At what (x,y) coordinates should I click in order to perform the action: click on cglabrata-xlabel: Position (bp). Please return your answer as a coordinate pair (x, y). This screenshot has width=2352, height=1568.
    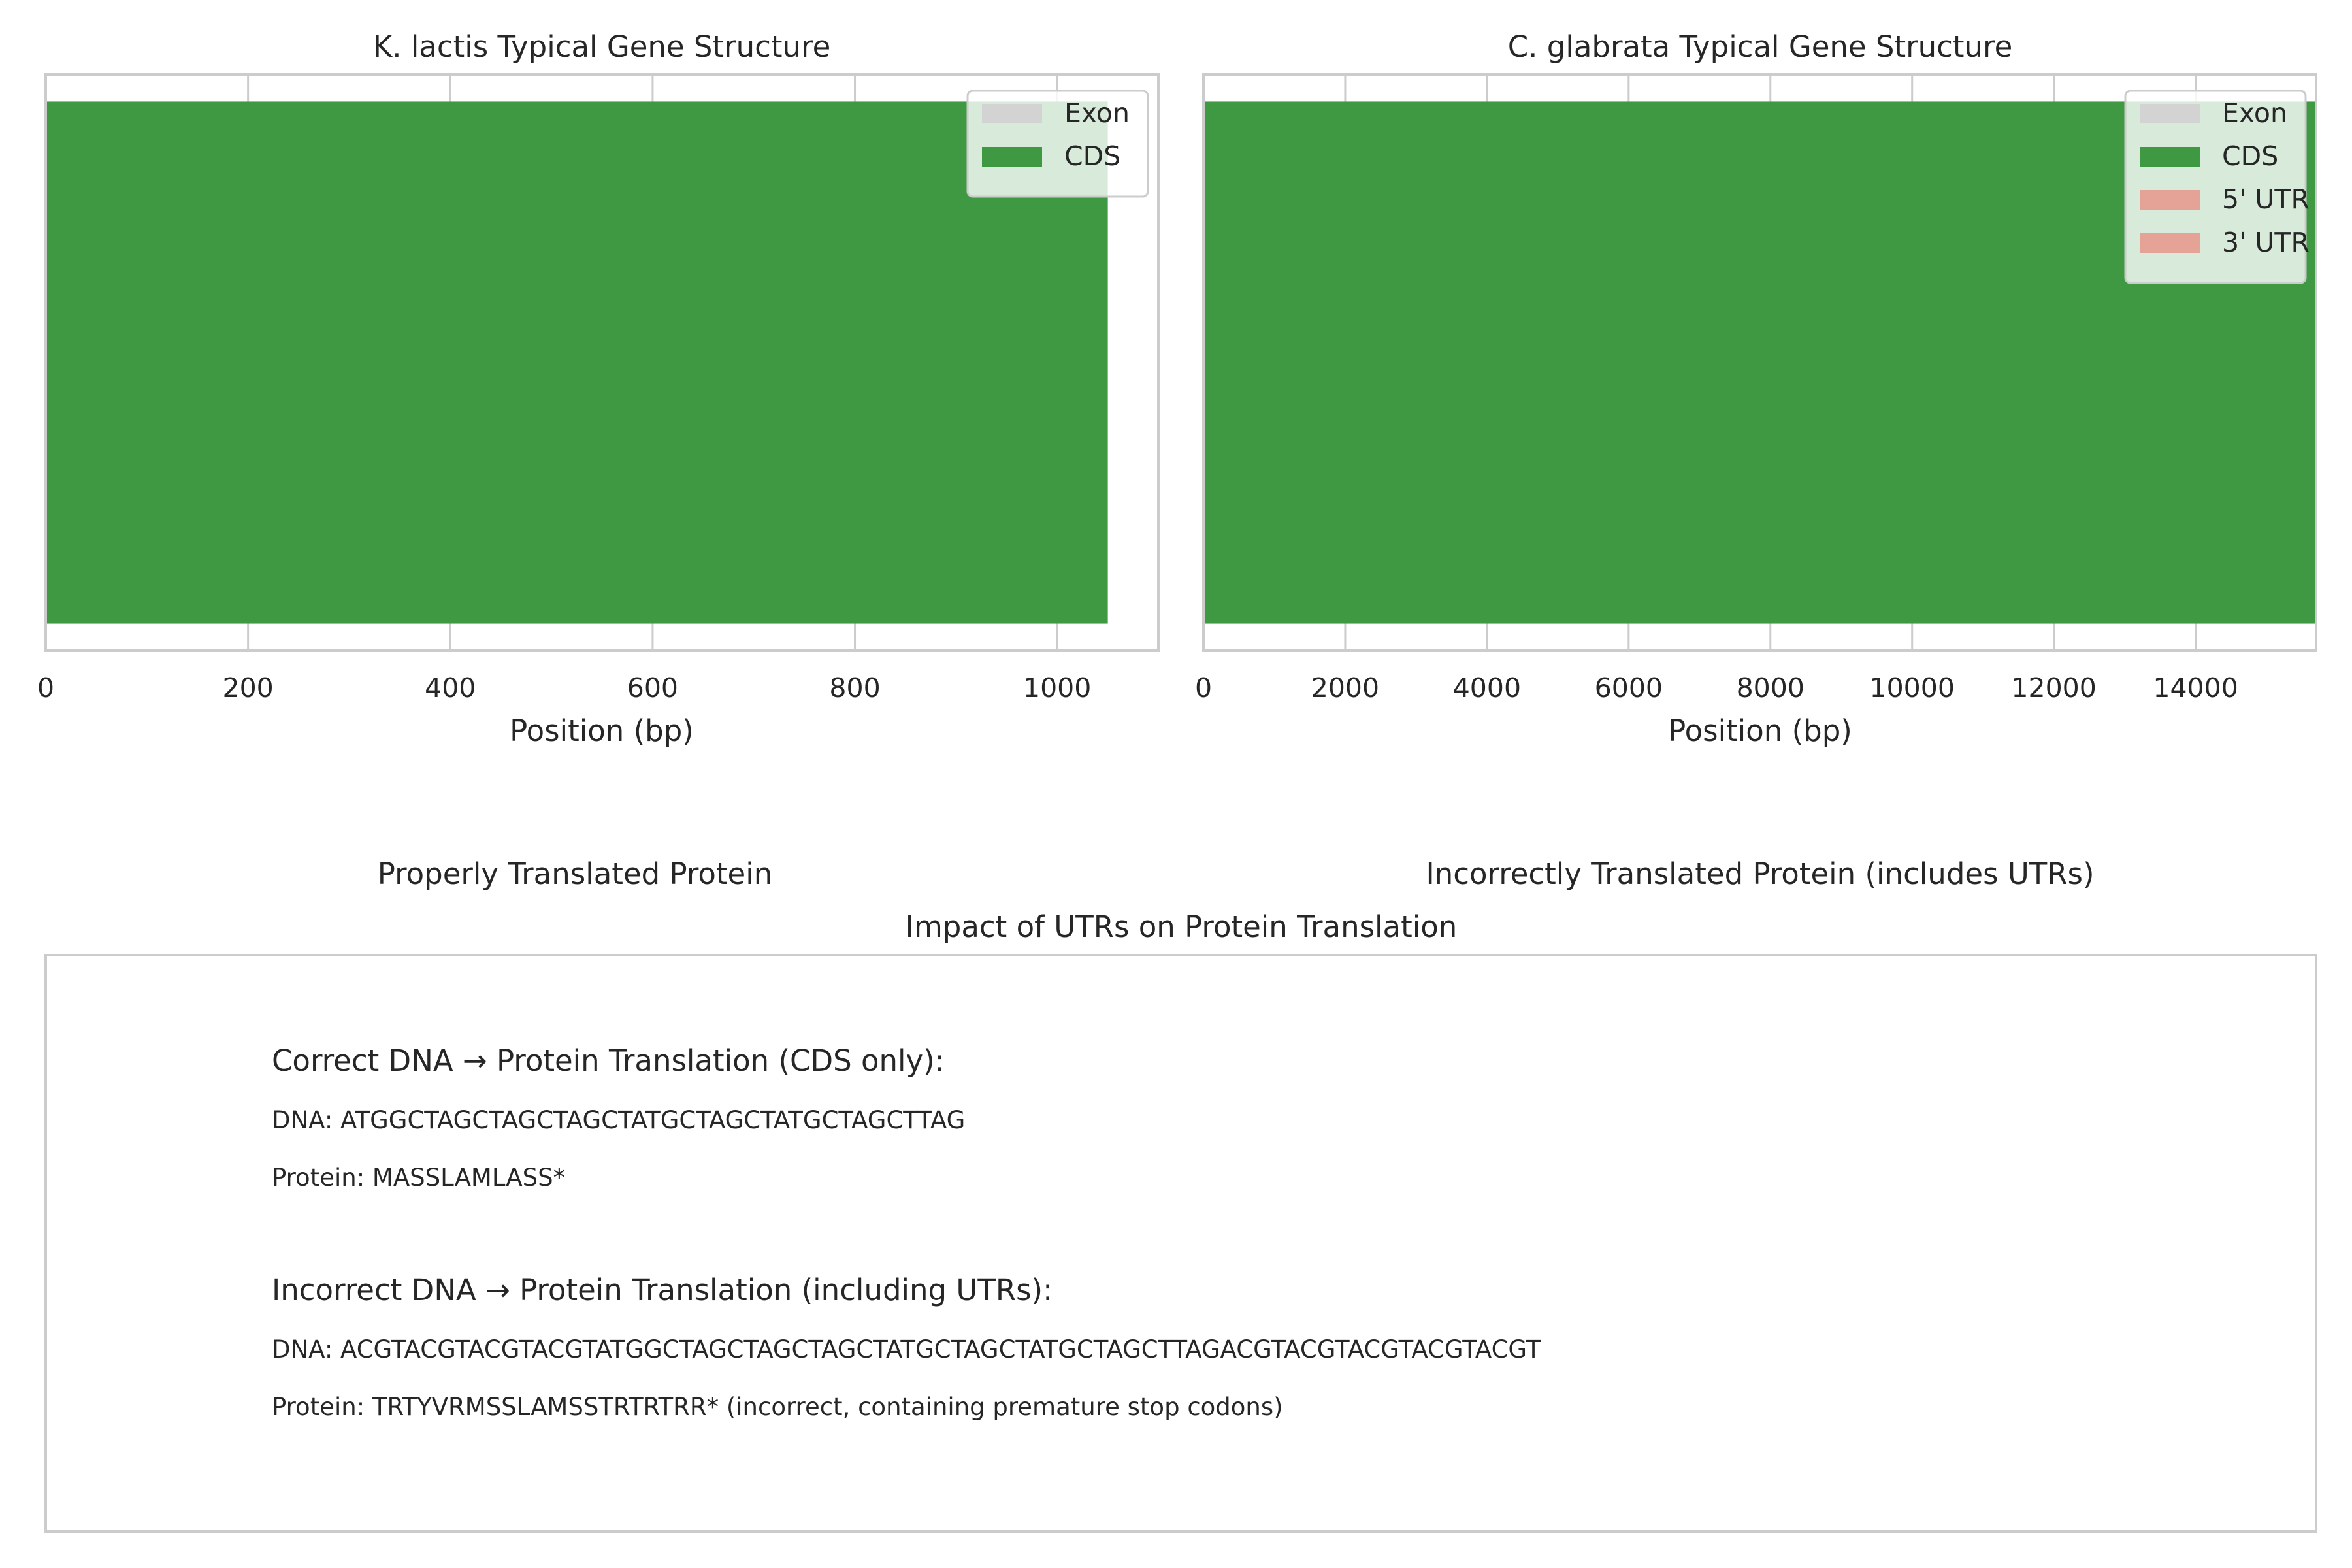
    Looking at the image, I should click on (1760, 730).